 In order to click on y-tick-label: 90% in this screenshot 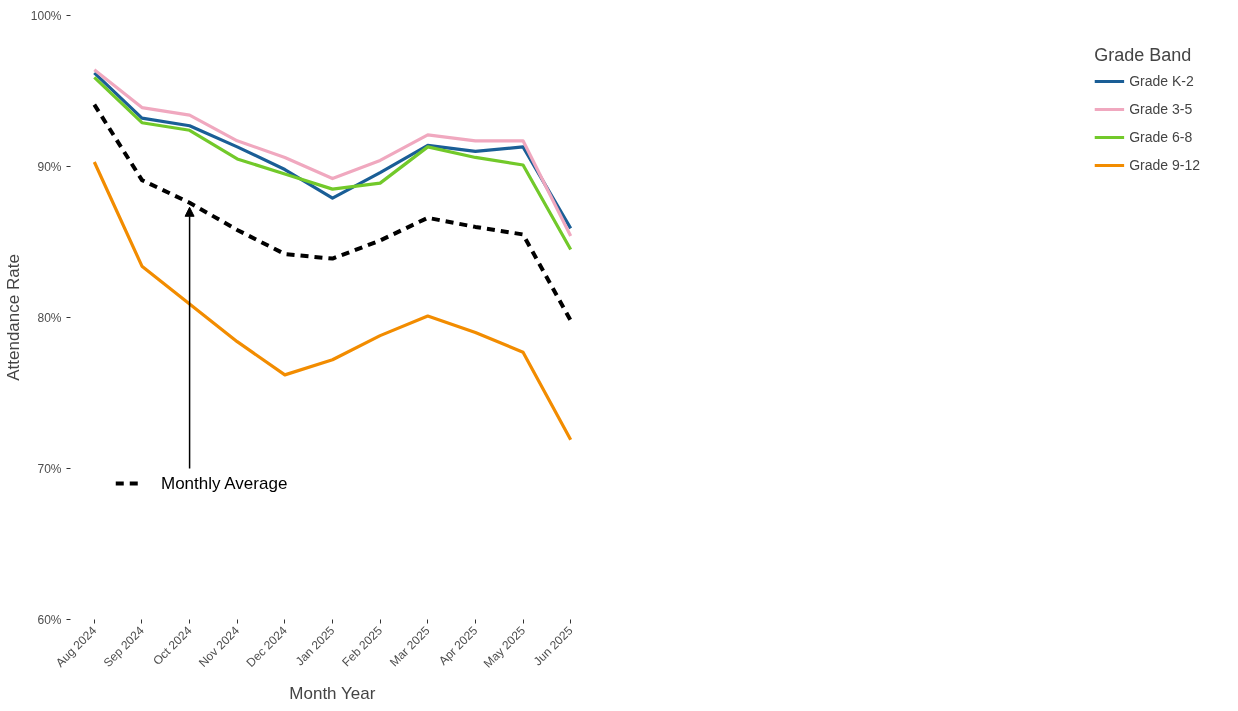, I will do `click(49, 166)`.